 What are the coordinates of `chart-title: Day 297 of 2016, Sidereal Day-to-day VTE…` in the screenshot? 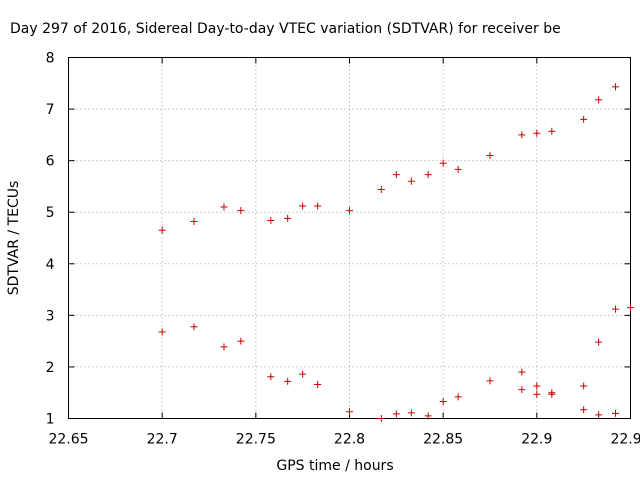 It's located at (285, 29).